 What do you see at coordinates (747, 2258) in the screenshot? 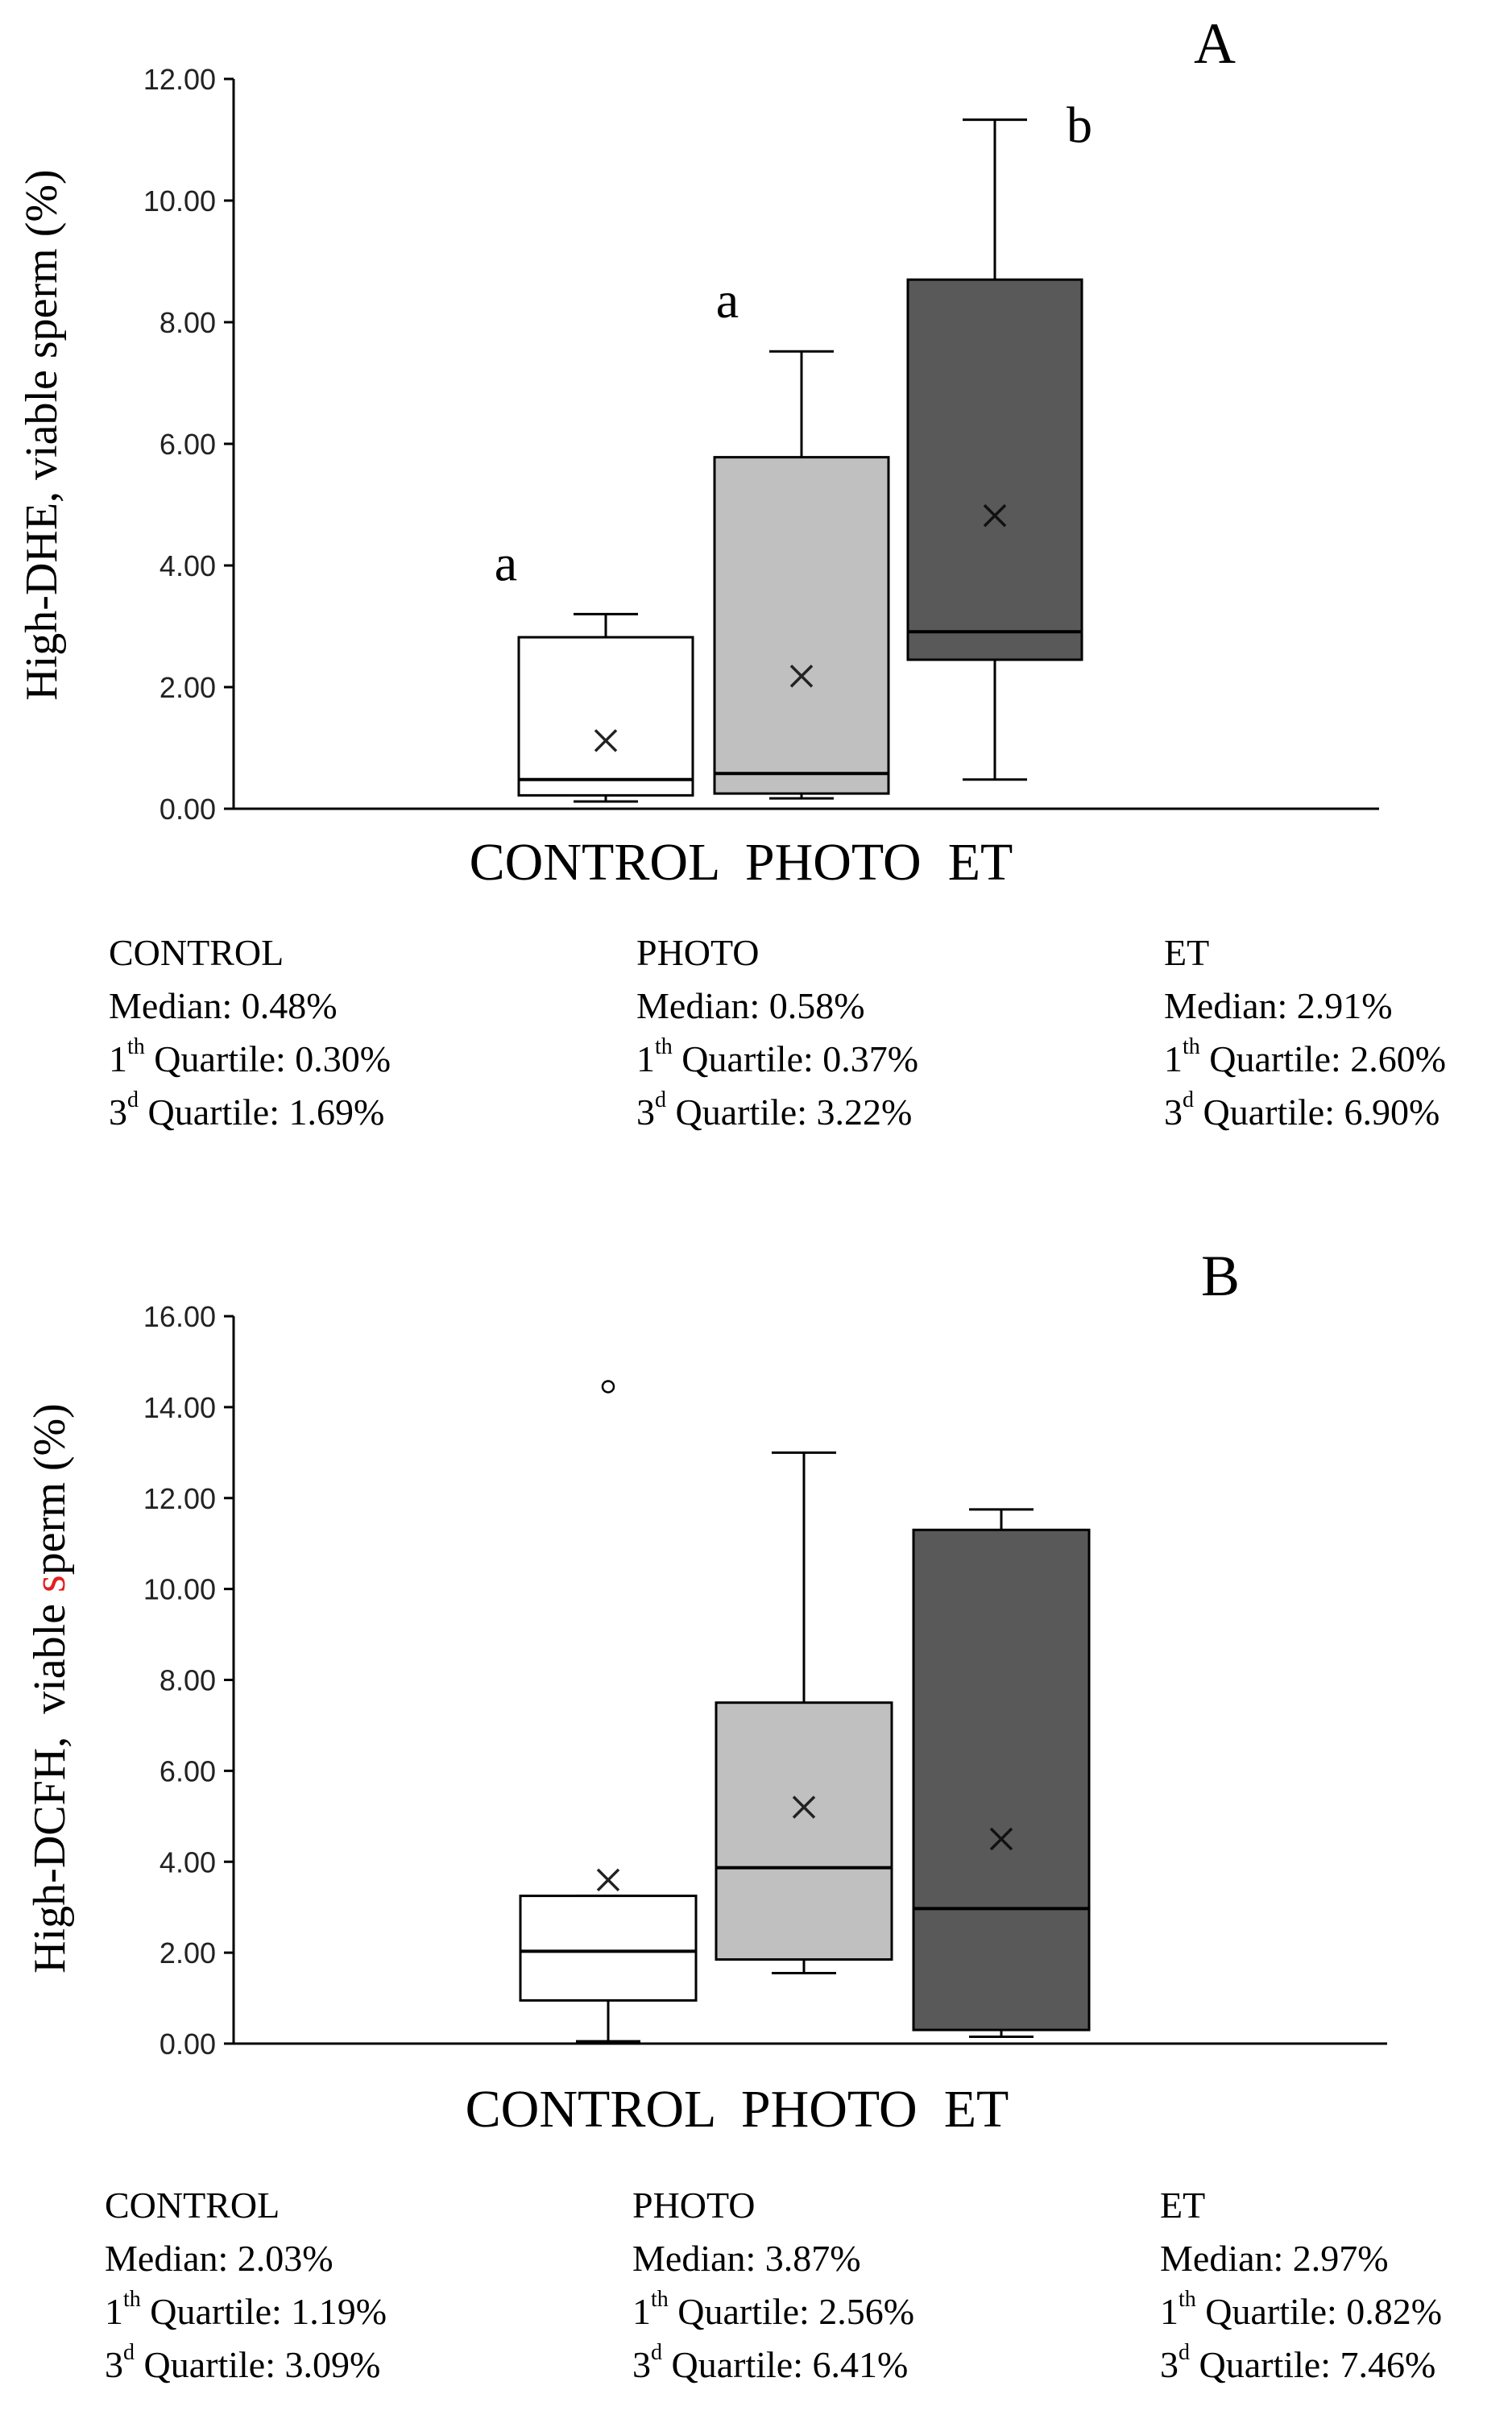
I see `stats-median-row: Median: 3.87%` at bounding box center [747, 2258].